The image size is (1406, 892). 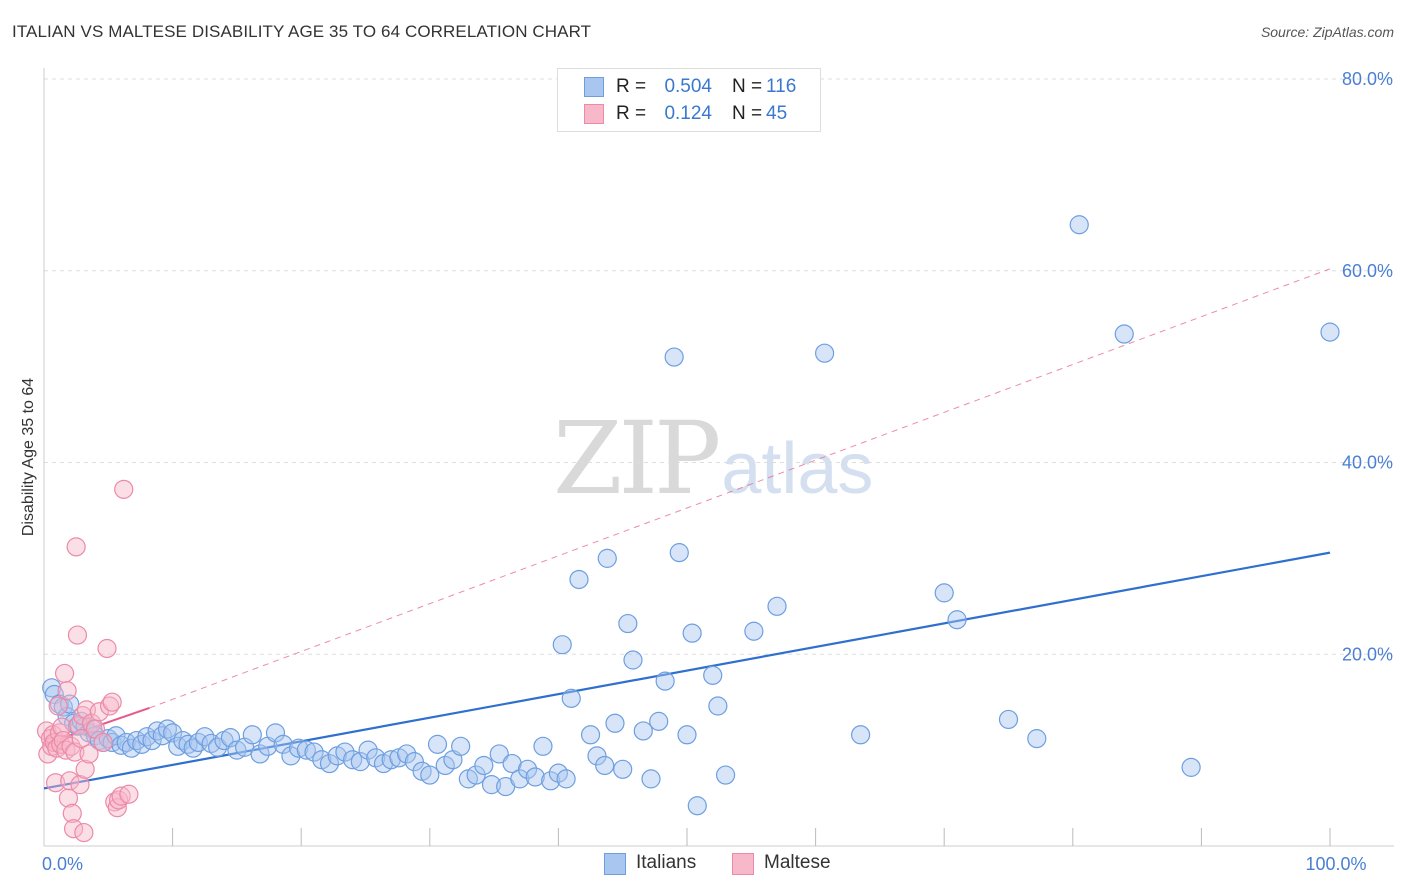 What do you see at coordinates (28, 457) in the screenshot?
I see `y-axis-title: Disability Age 35 to 64` at bounding box center [28, 457].